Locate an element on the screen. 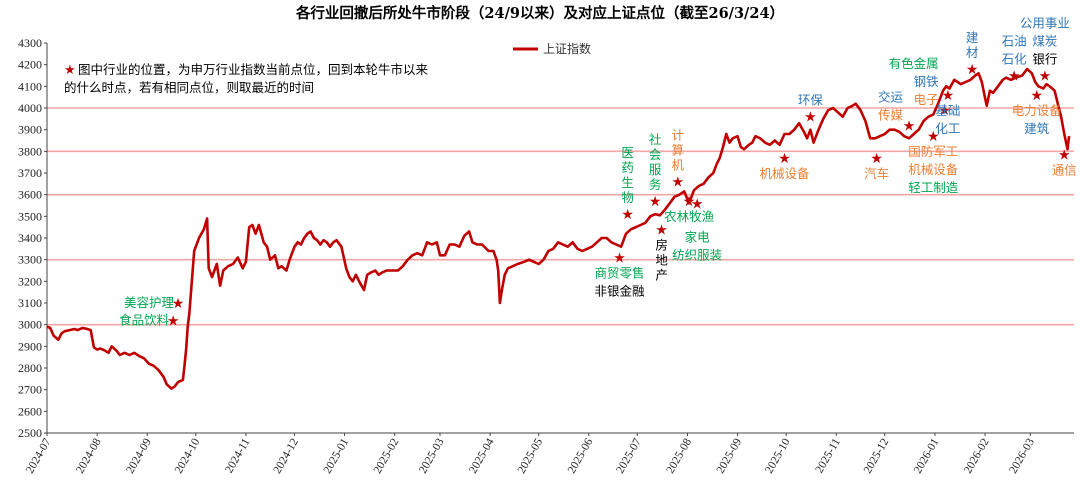  x-tick-label: 2024-08 is located at coordinates (89, 455).